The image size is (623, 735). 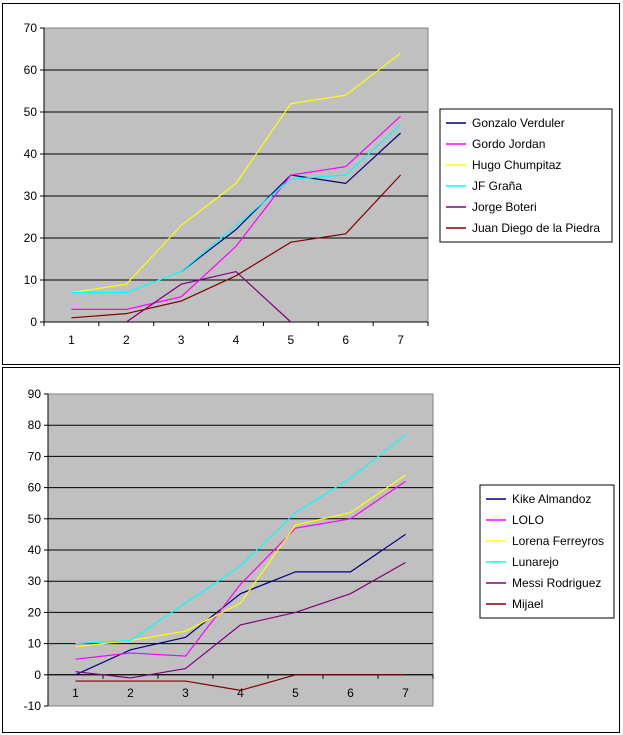 What do you see at coordinates (497, 186) in the screenshot?
I see `legend-label: JF Graña` at bounding box center [497, 186].